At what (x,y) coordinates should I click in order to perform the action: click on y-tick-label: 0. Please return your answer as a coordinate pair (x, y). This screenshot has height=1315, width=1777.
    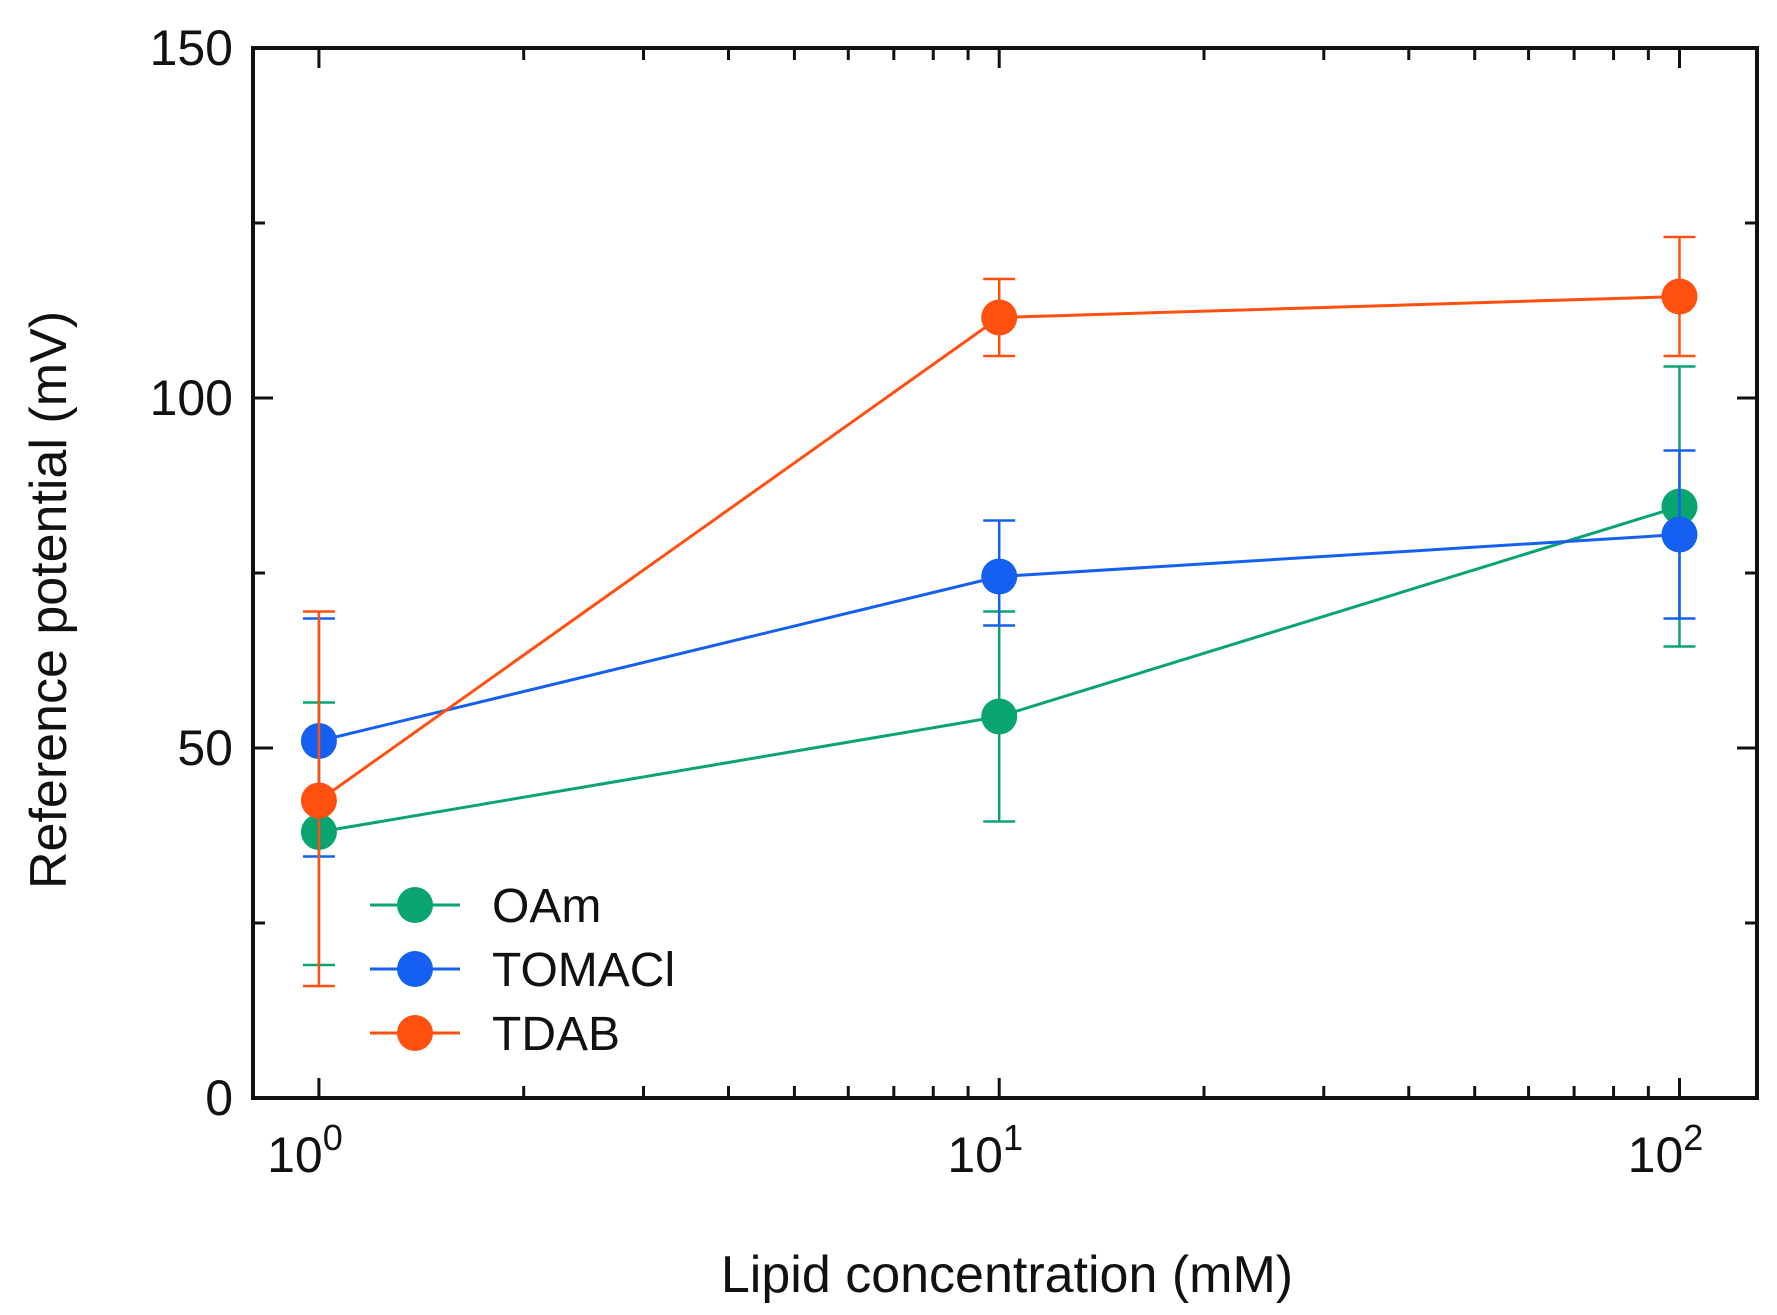
    Looking at the image, I should click on (219, 1098).